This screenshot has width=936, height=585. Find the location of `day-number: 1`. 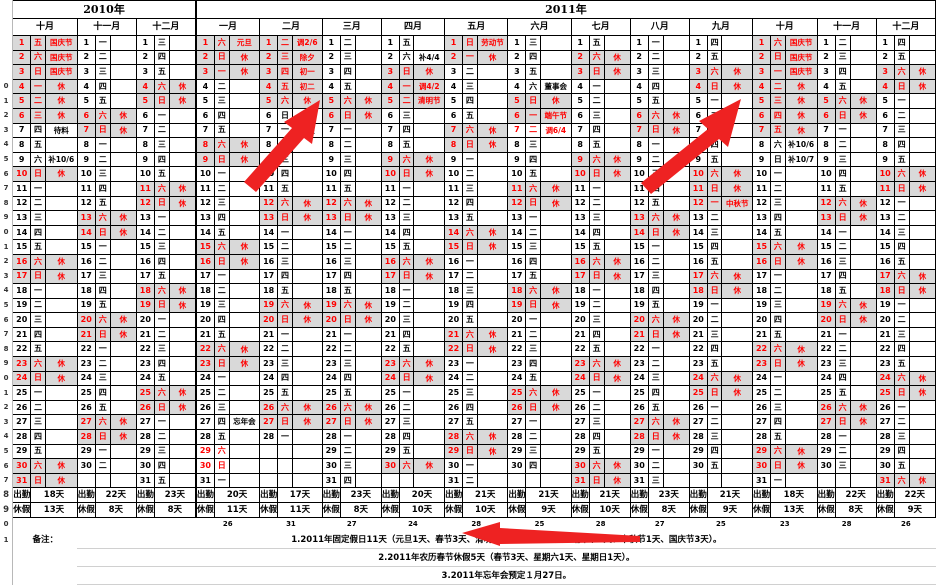

day-number: 1 is located at coordinates (390, 43).